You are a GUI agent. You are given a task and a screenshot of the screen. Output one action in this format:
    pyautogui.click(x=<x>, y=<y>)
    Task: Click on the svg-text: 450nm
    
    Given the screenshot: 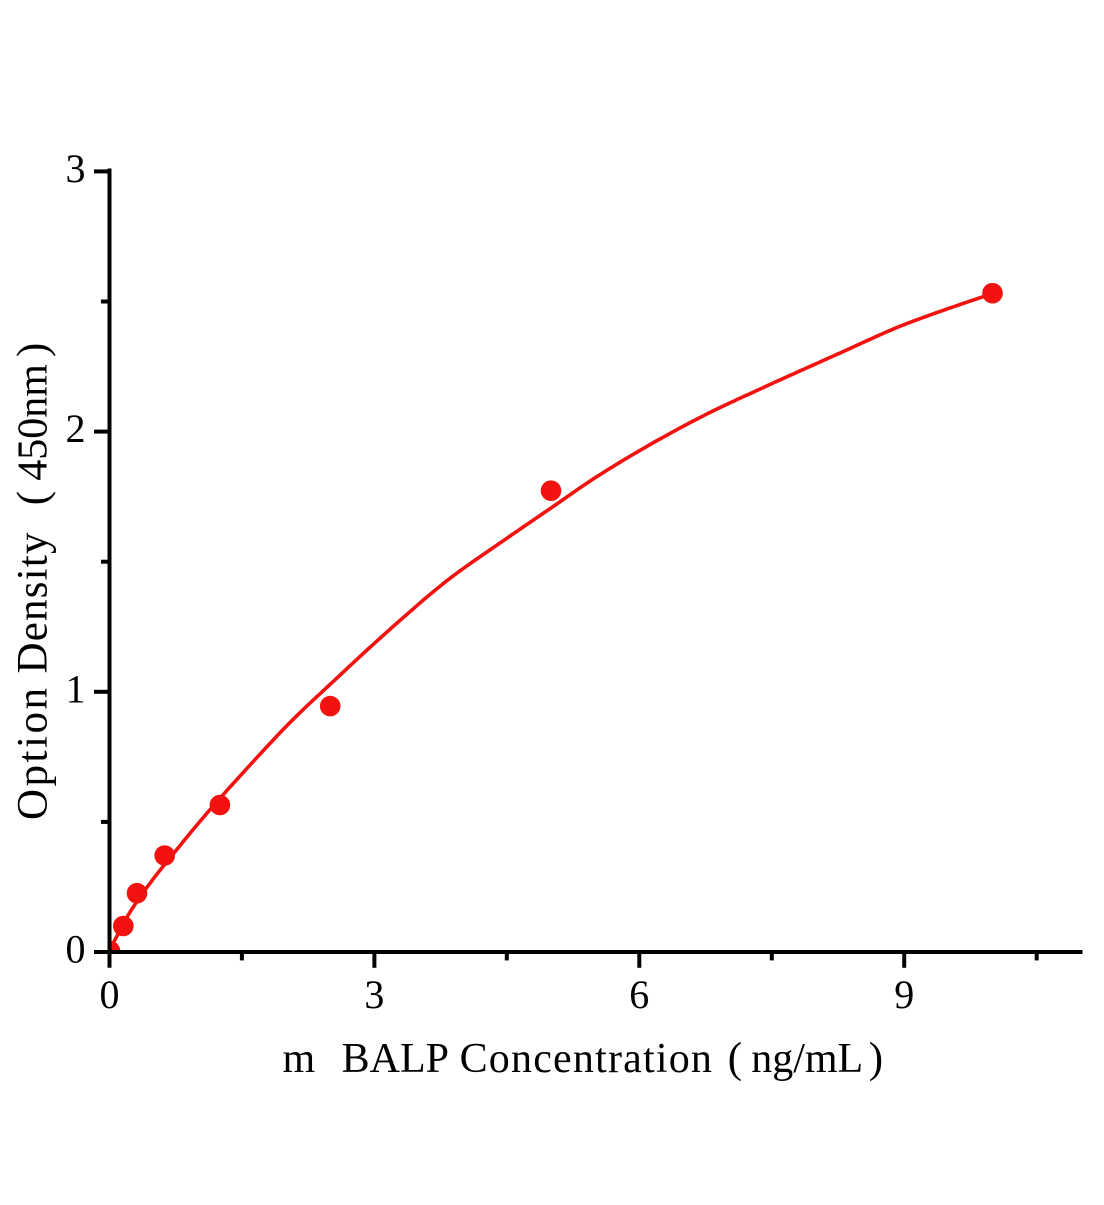 What is the action you would take?
    pyautogui.click(x=34, y=422)
    